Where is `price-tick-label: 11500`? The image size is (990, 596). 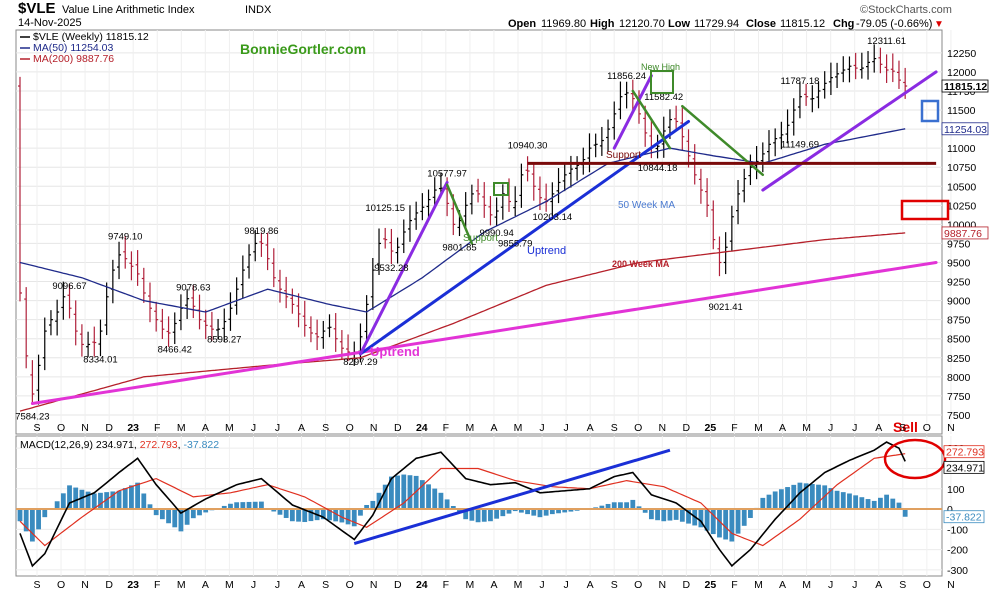
price-tick-label: 11500 is located at coordinates (961, 111).